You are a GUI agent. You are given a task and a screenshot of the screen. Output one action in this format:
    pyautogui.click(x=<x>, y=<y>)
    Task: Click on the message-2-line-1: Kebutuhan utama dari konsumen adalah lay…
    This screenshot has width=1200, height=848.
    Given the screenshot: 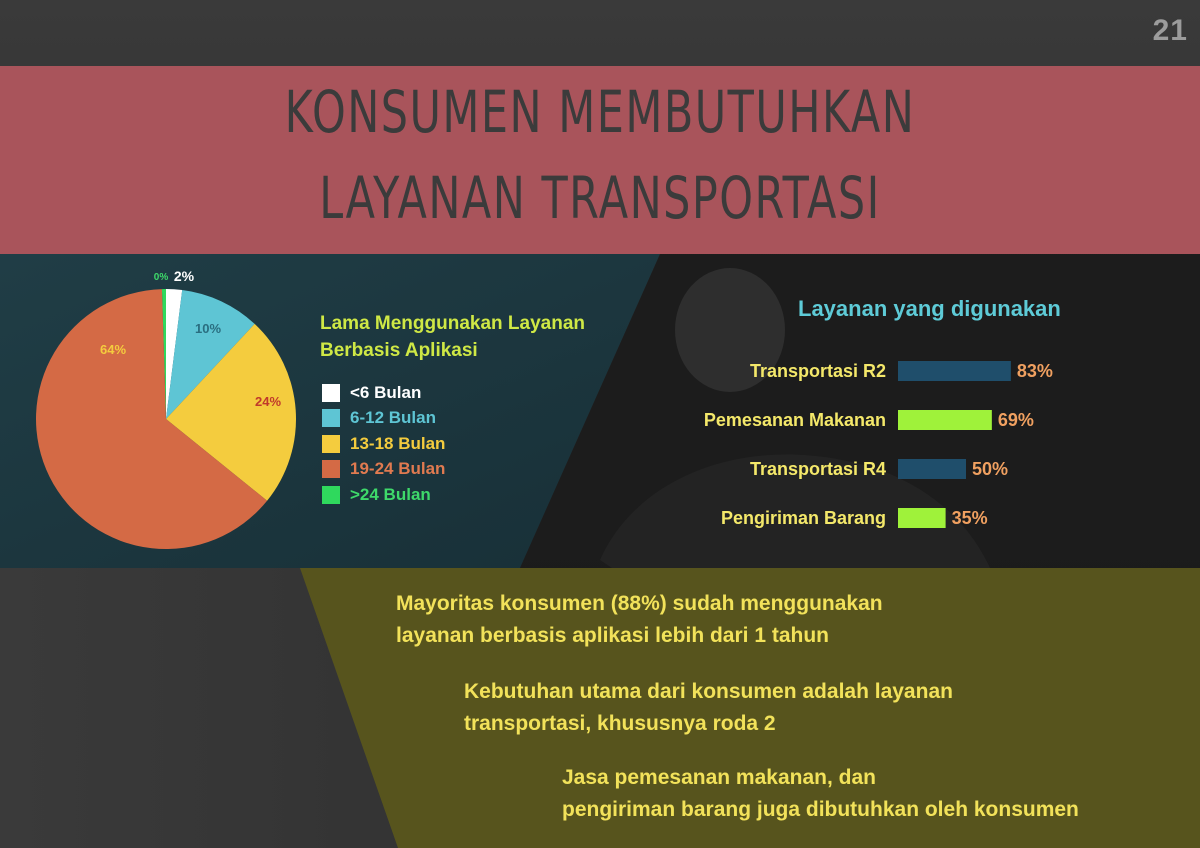 What is the action you would take?
    pyautogui.click(x=708, y=691)
    